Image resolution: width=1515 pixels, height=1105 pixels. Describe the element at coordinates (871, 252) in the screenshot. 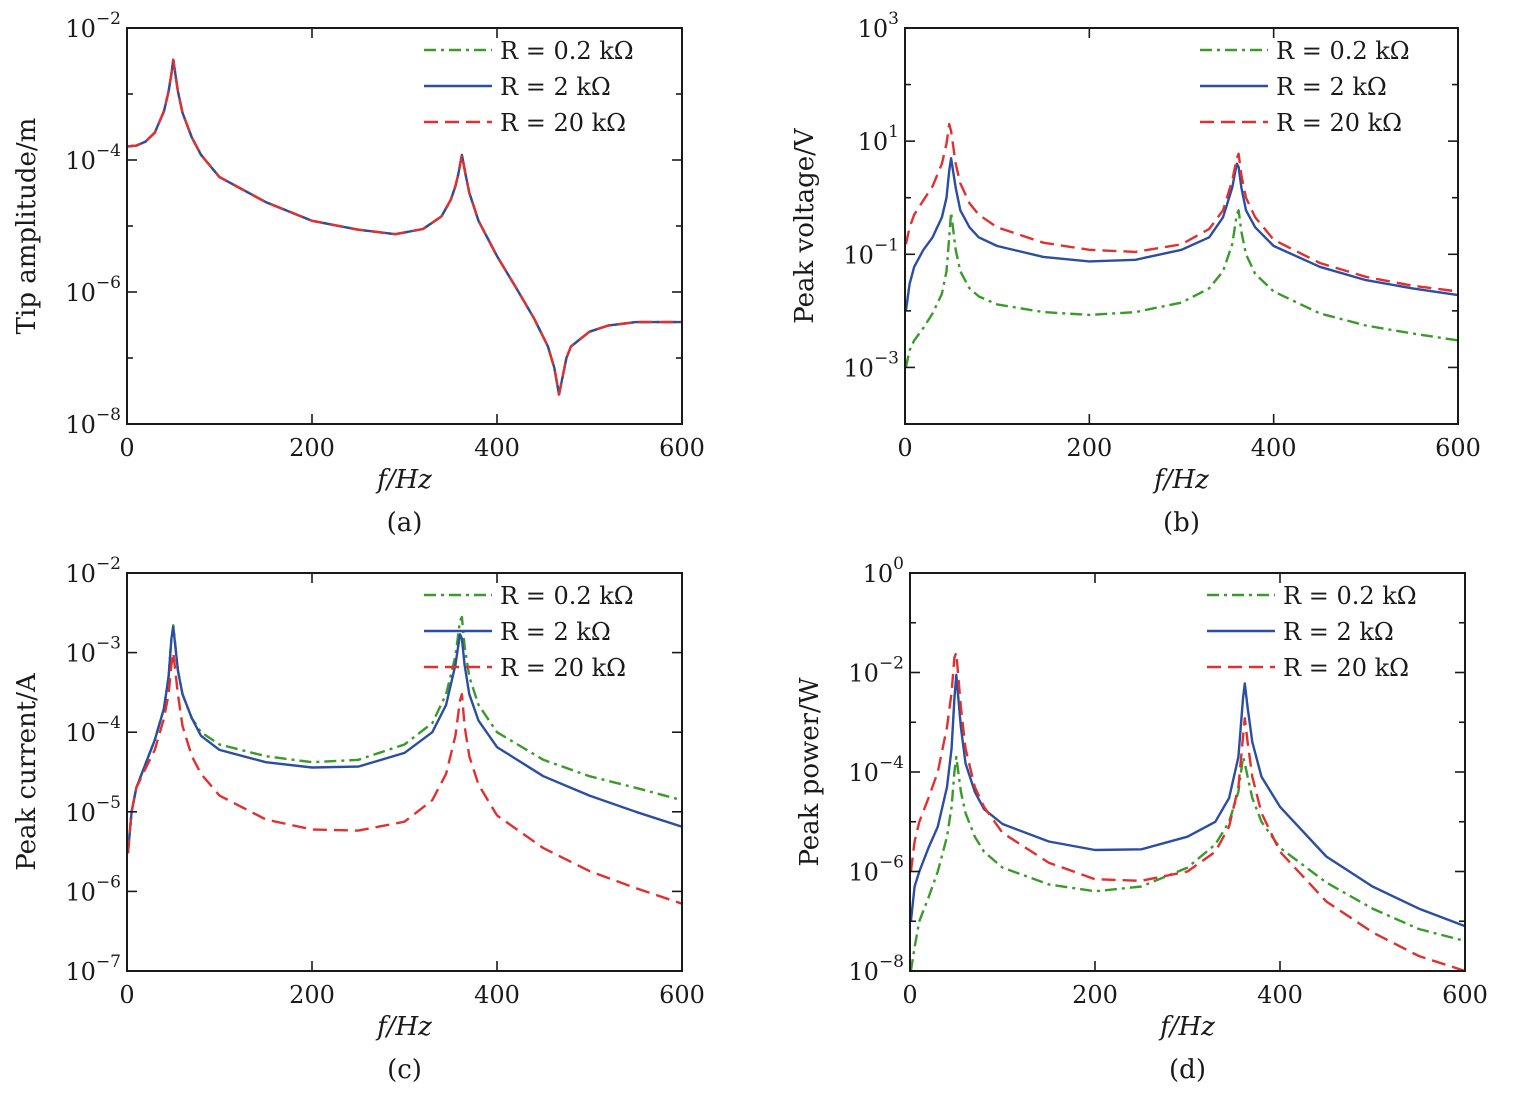

I see `y-tick-label: 10⁻¹` at that location.